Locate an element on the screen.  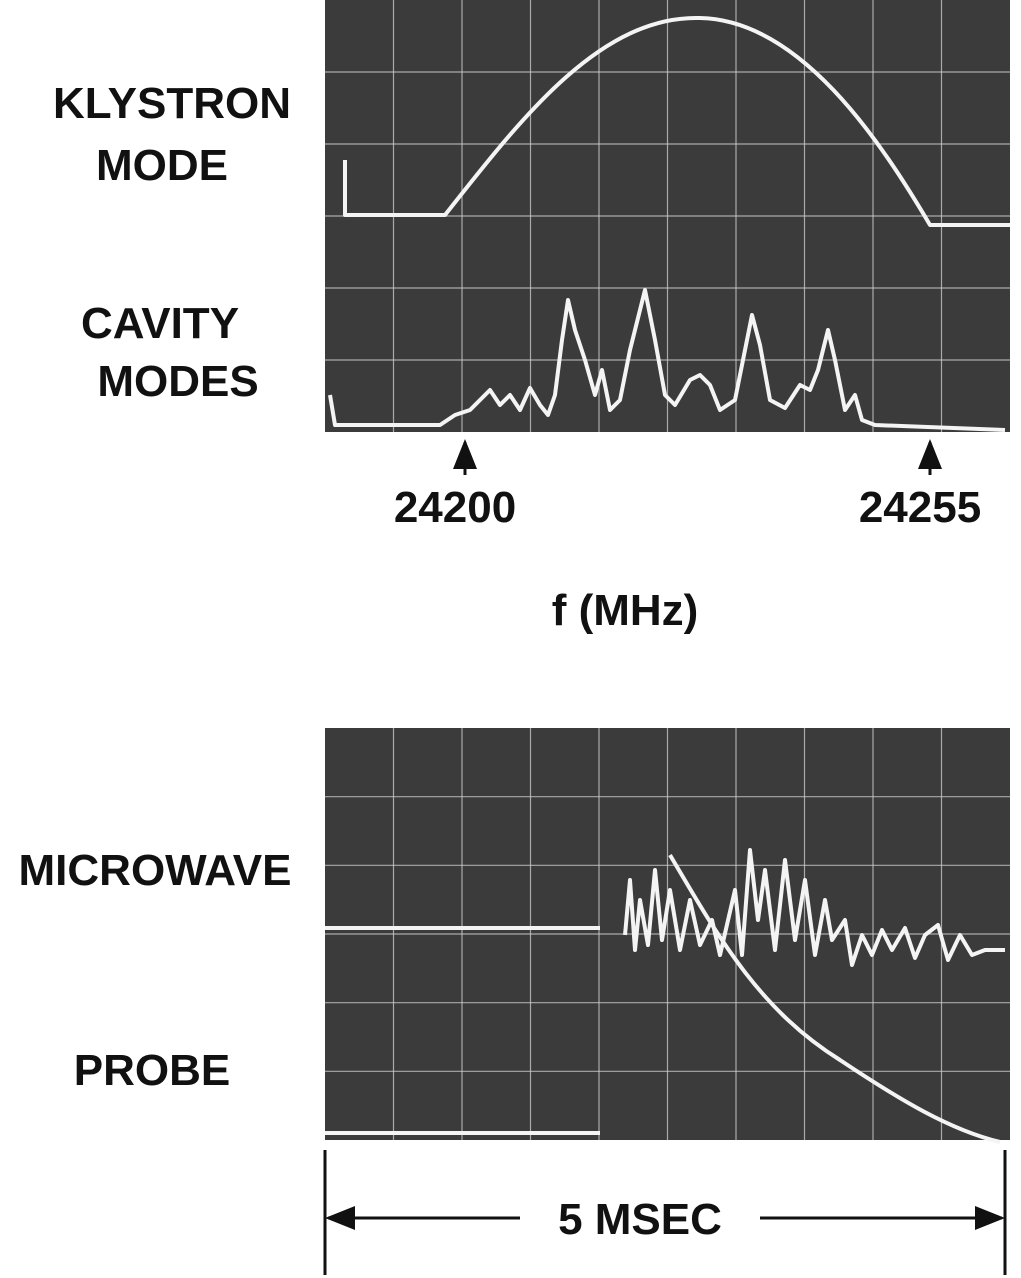
label: MODES is located at coordinates (177, 381).